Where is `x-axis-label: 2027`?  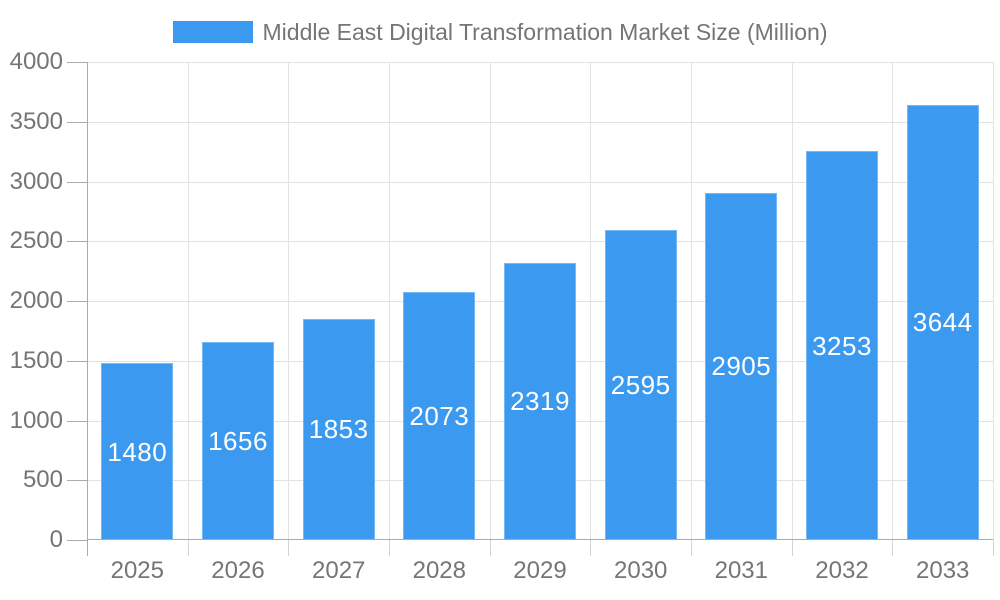 x-axis-label: 2027 is located at coordinates (338, 570).